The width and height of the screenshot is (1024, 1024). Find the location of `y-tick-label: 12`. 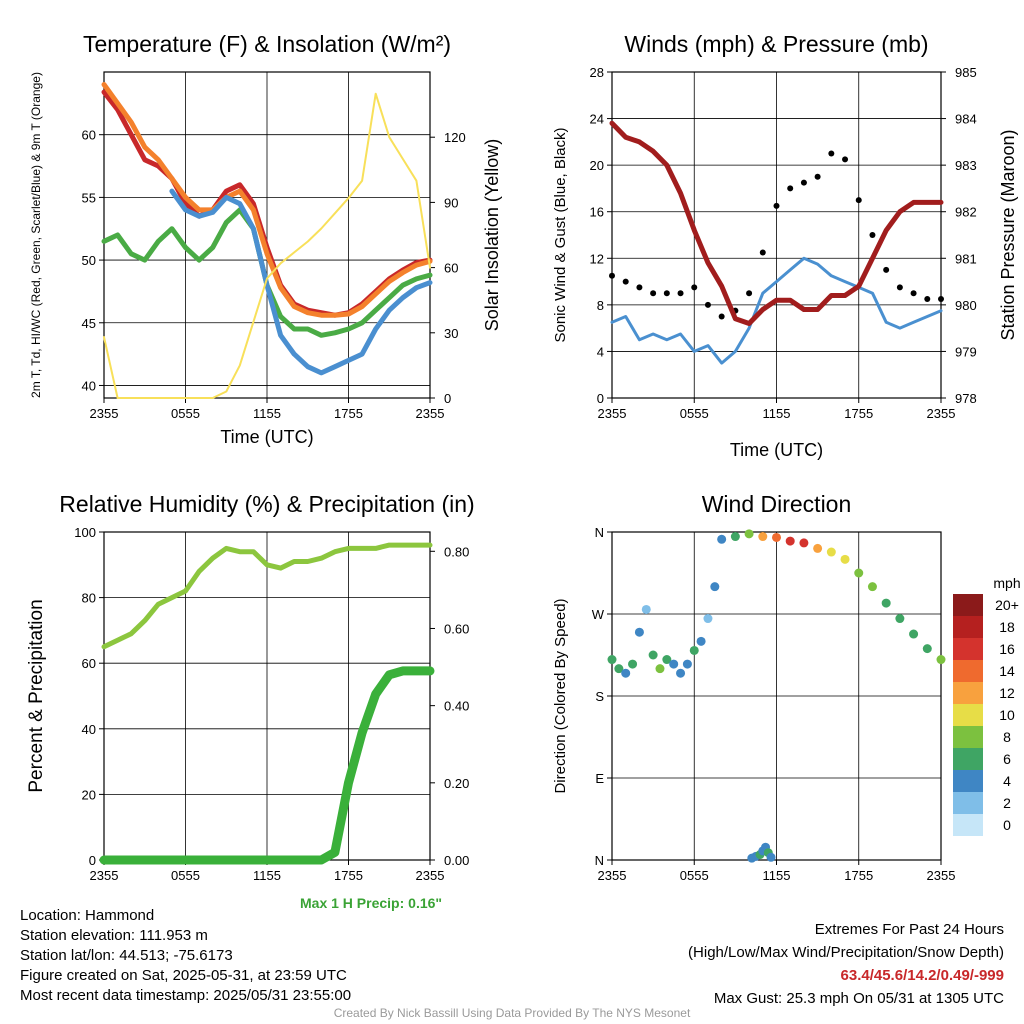

y-tick-label: 12 is located at coordinates (597, 258).